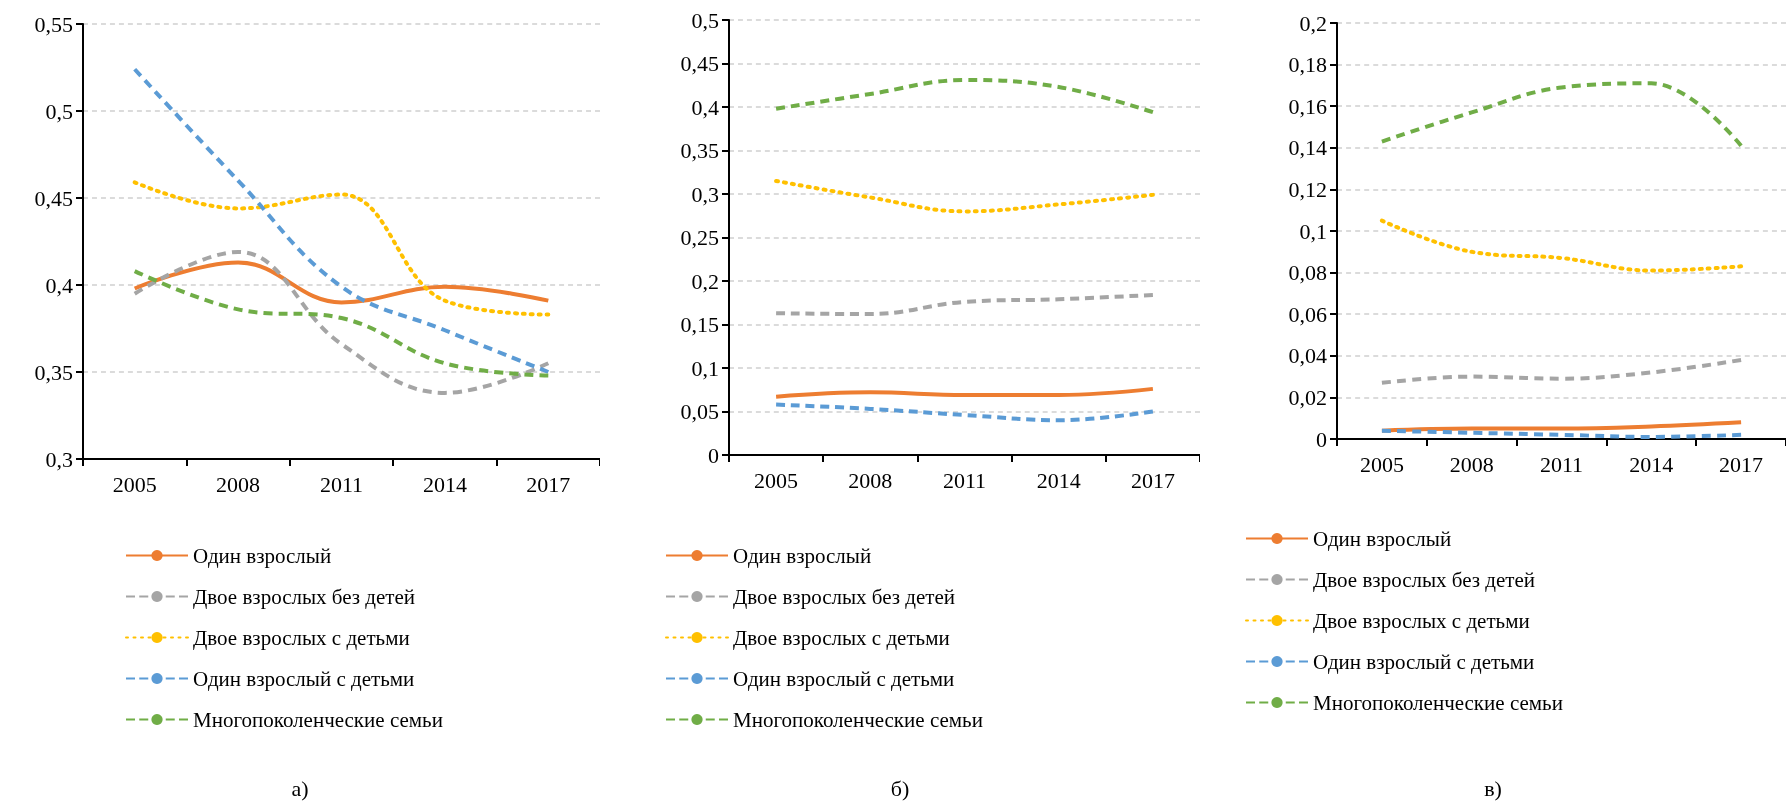 This screenshot has height=812, width=1786. Describe the element at coordinates (1307, 397) in the screenshot. I see `y-tick-label: 0,02` at that location.